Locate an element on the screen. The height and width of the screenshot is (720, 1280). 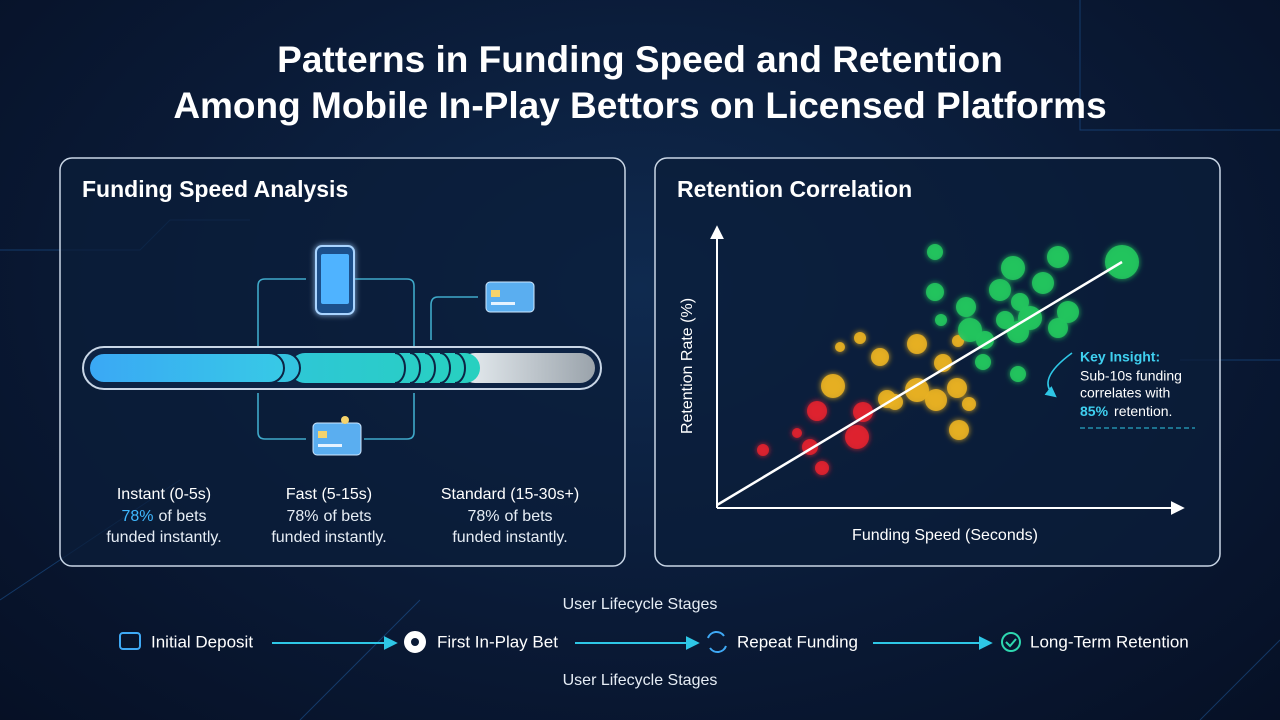
connectors is located at coordinates (367, 359).